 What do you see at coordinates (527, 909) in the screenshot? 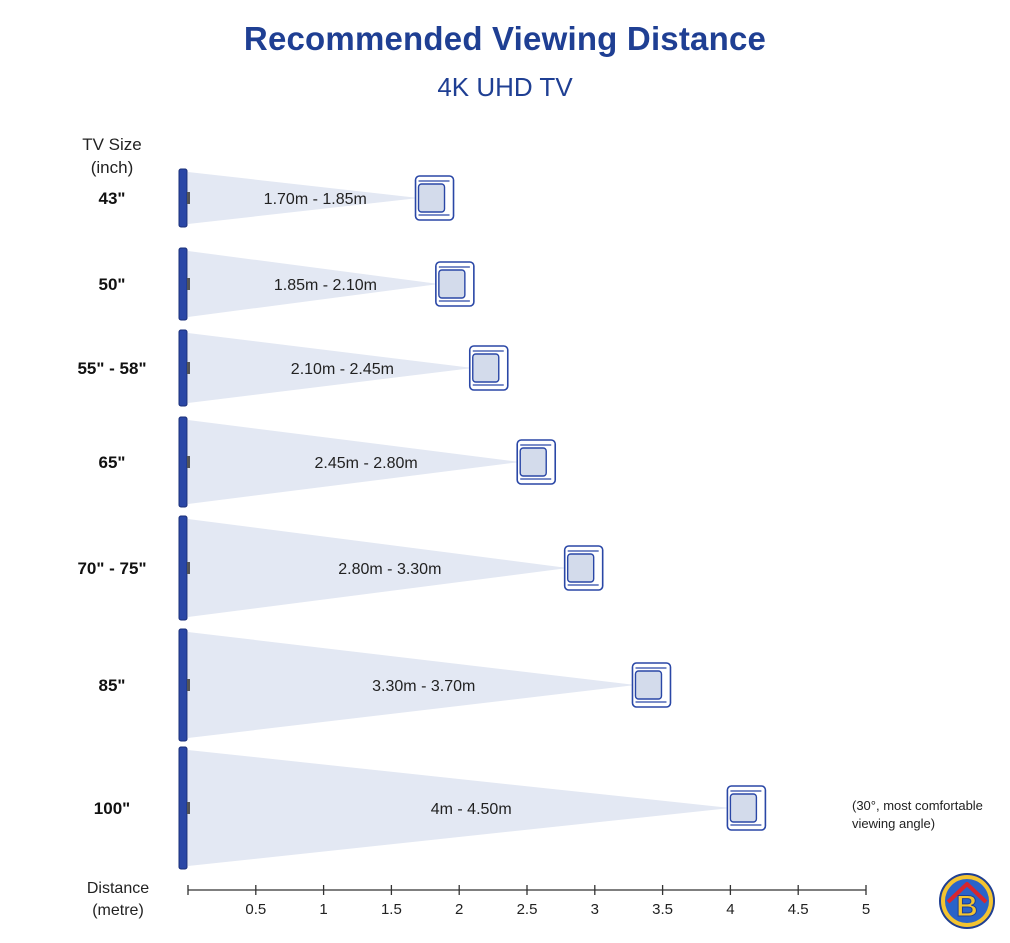
I see `x-axis-tick-label: 2.5` at bounding box center [527, 909].